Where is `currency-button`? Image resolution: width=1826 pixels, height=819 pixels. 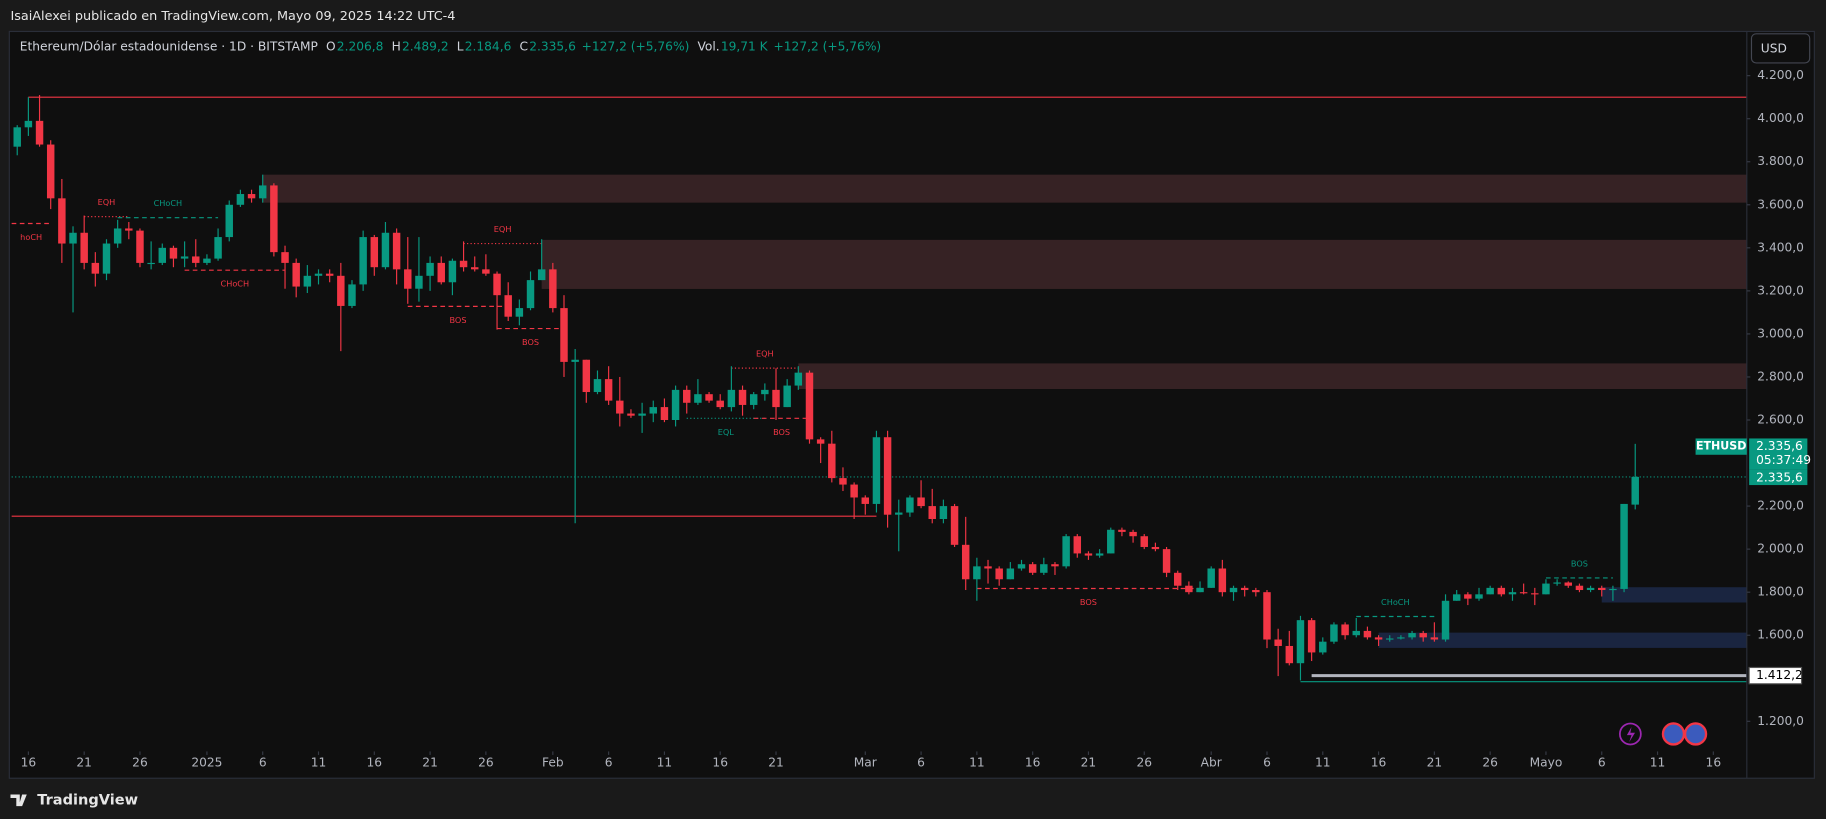 currency-button is located at coordinates (1780, 48).